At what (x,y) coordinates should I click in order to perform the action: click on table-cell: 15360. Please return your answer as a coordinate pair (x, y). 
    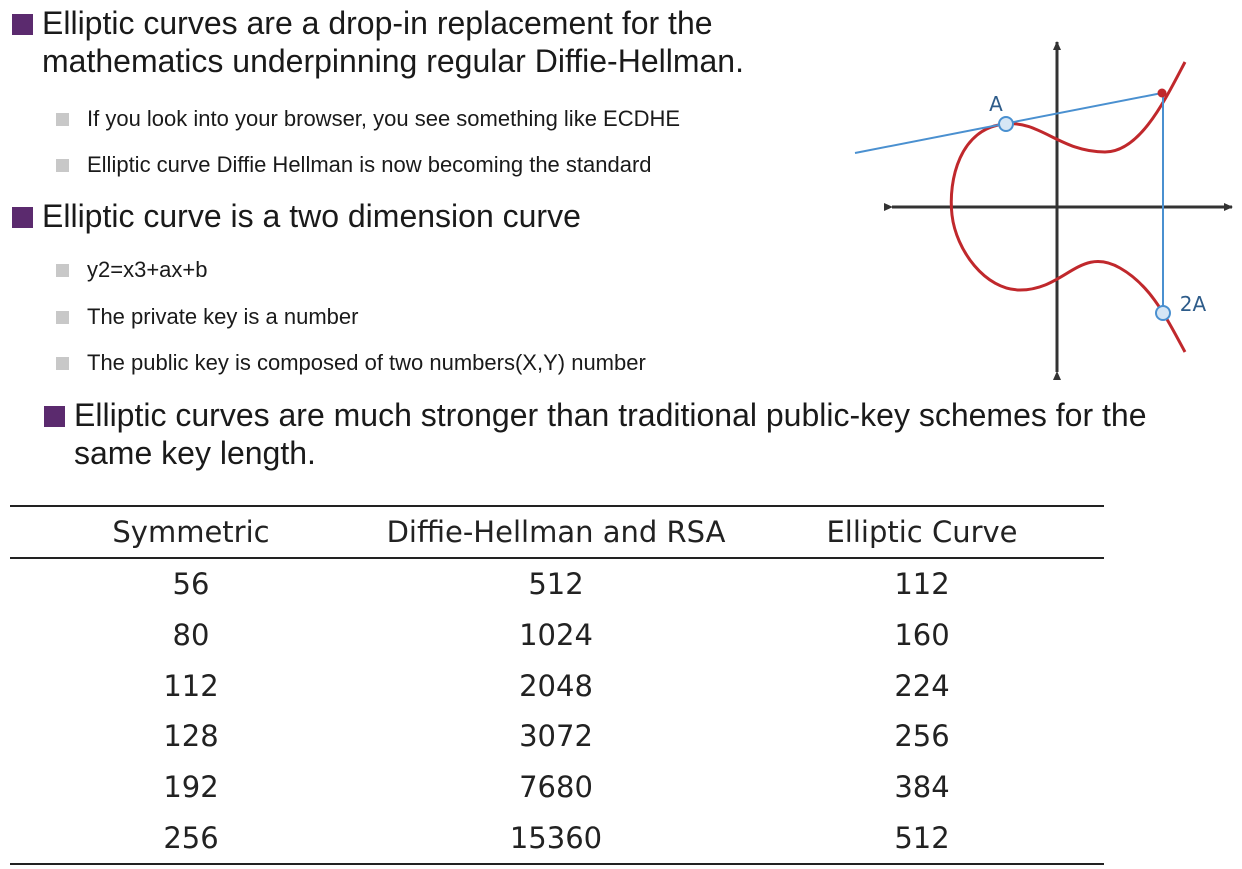
    Looking at the image, I should click on (556, 839).